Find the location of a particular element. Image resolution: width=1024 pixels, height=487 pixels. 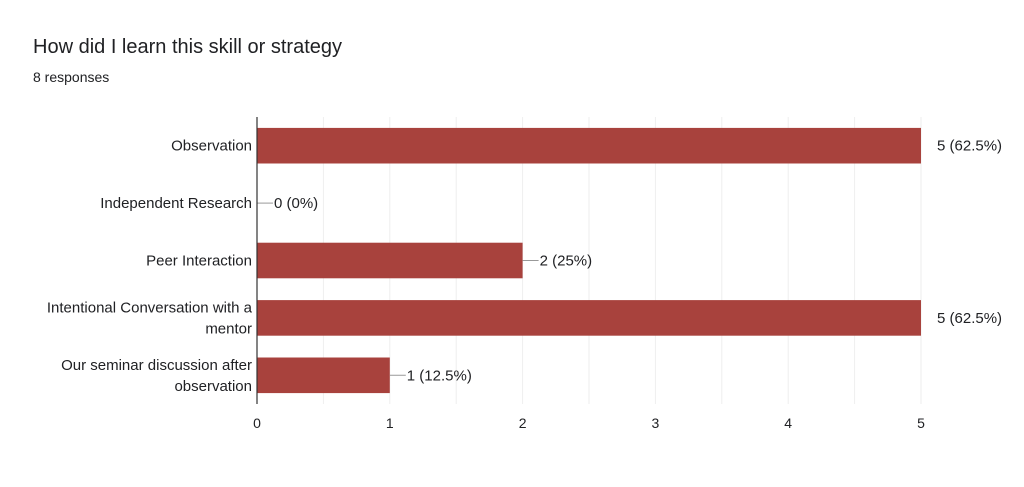

x-tick-label: 1 is located at coordinates (390, 423).